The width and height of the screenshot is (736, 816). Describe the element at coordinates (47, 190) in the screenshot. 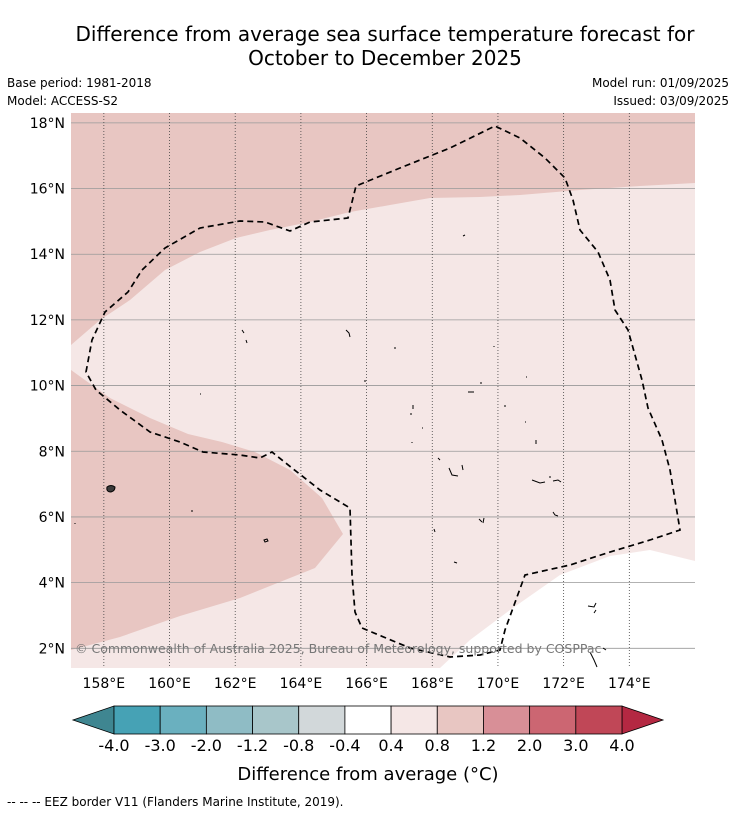

I see `y-tick-label: 16°N` at that location.